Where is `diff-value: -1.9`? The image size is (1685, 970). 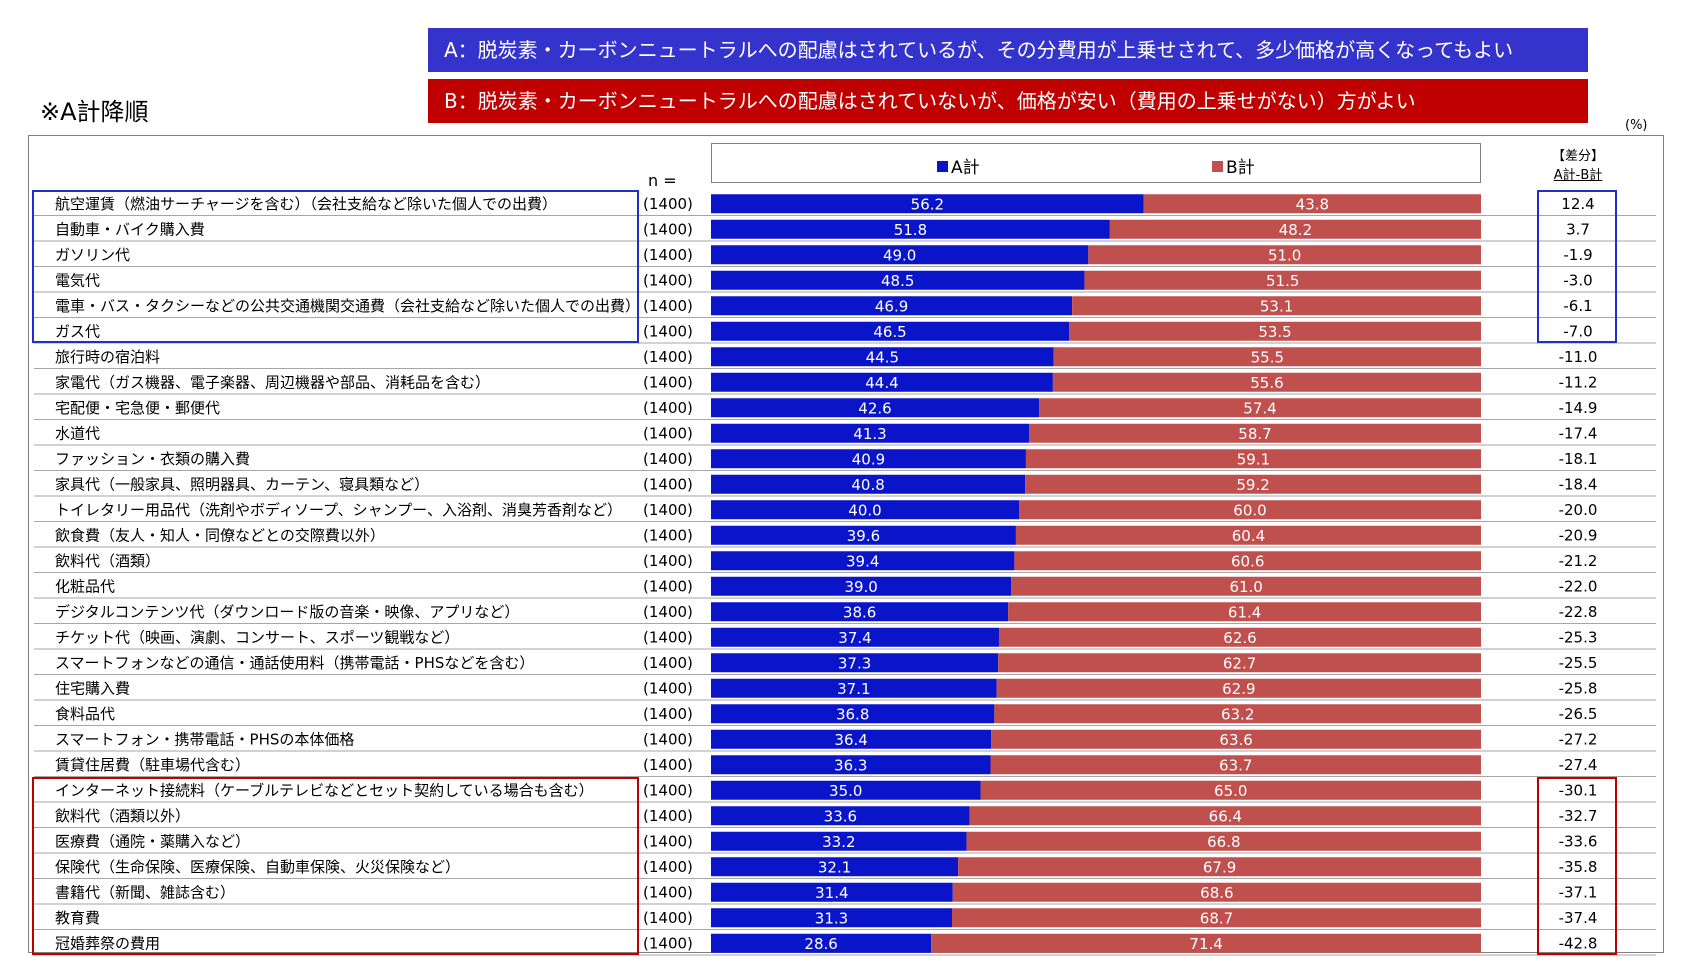
diff-value: -1.9 is located at coordinates (1577, 255).